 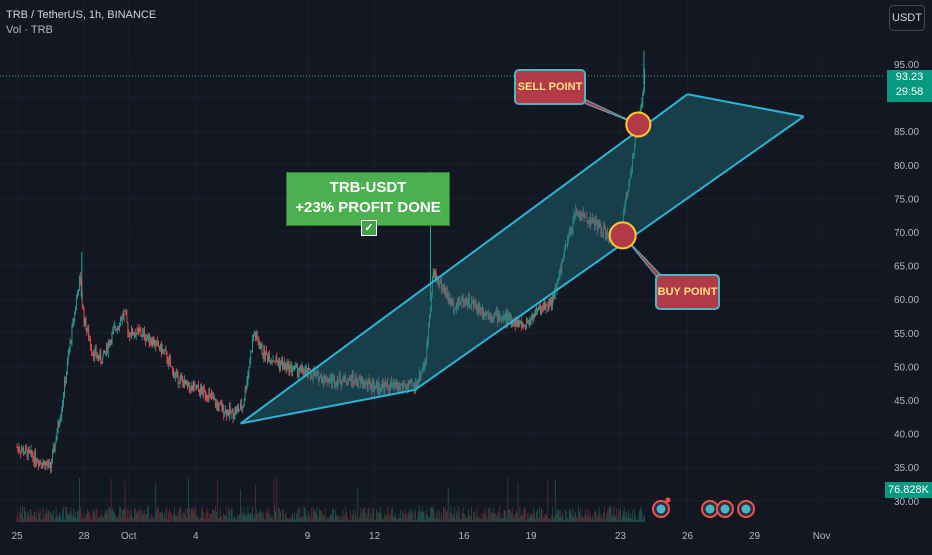 What do you see at coordinates (907, 18) in the screenshot?
I see `currency-button: USDT` at bounding box center [907, 18].